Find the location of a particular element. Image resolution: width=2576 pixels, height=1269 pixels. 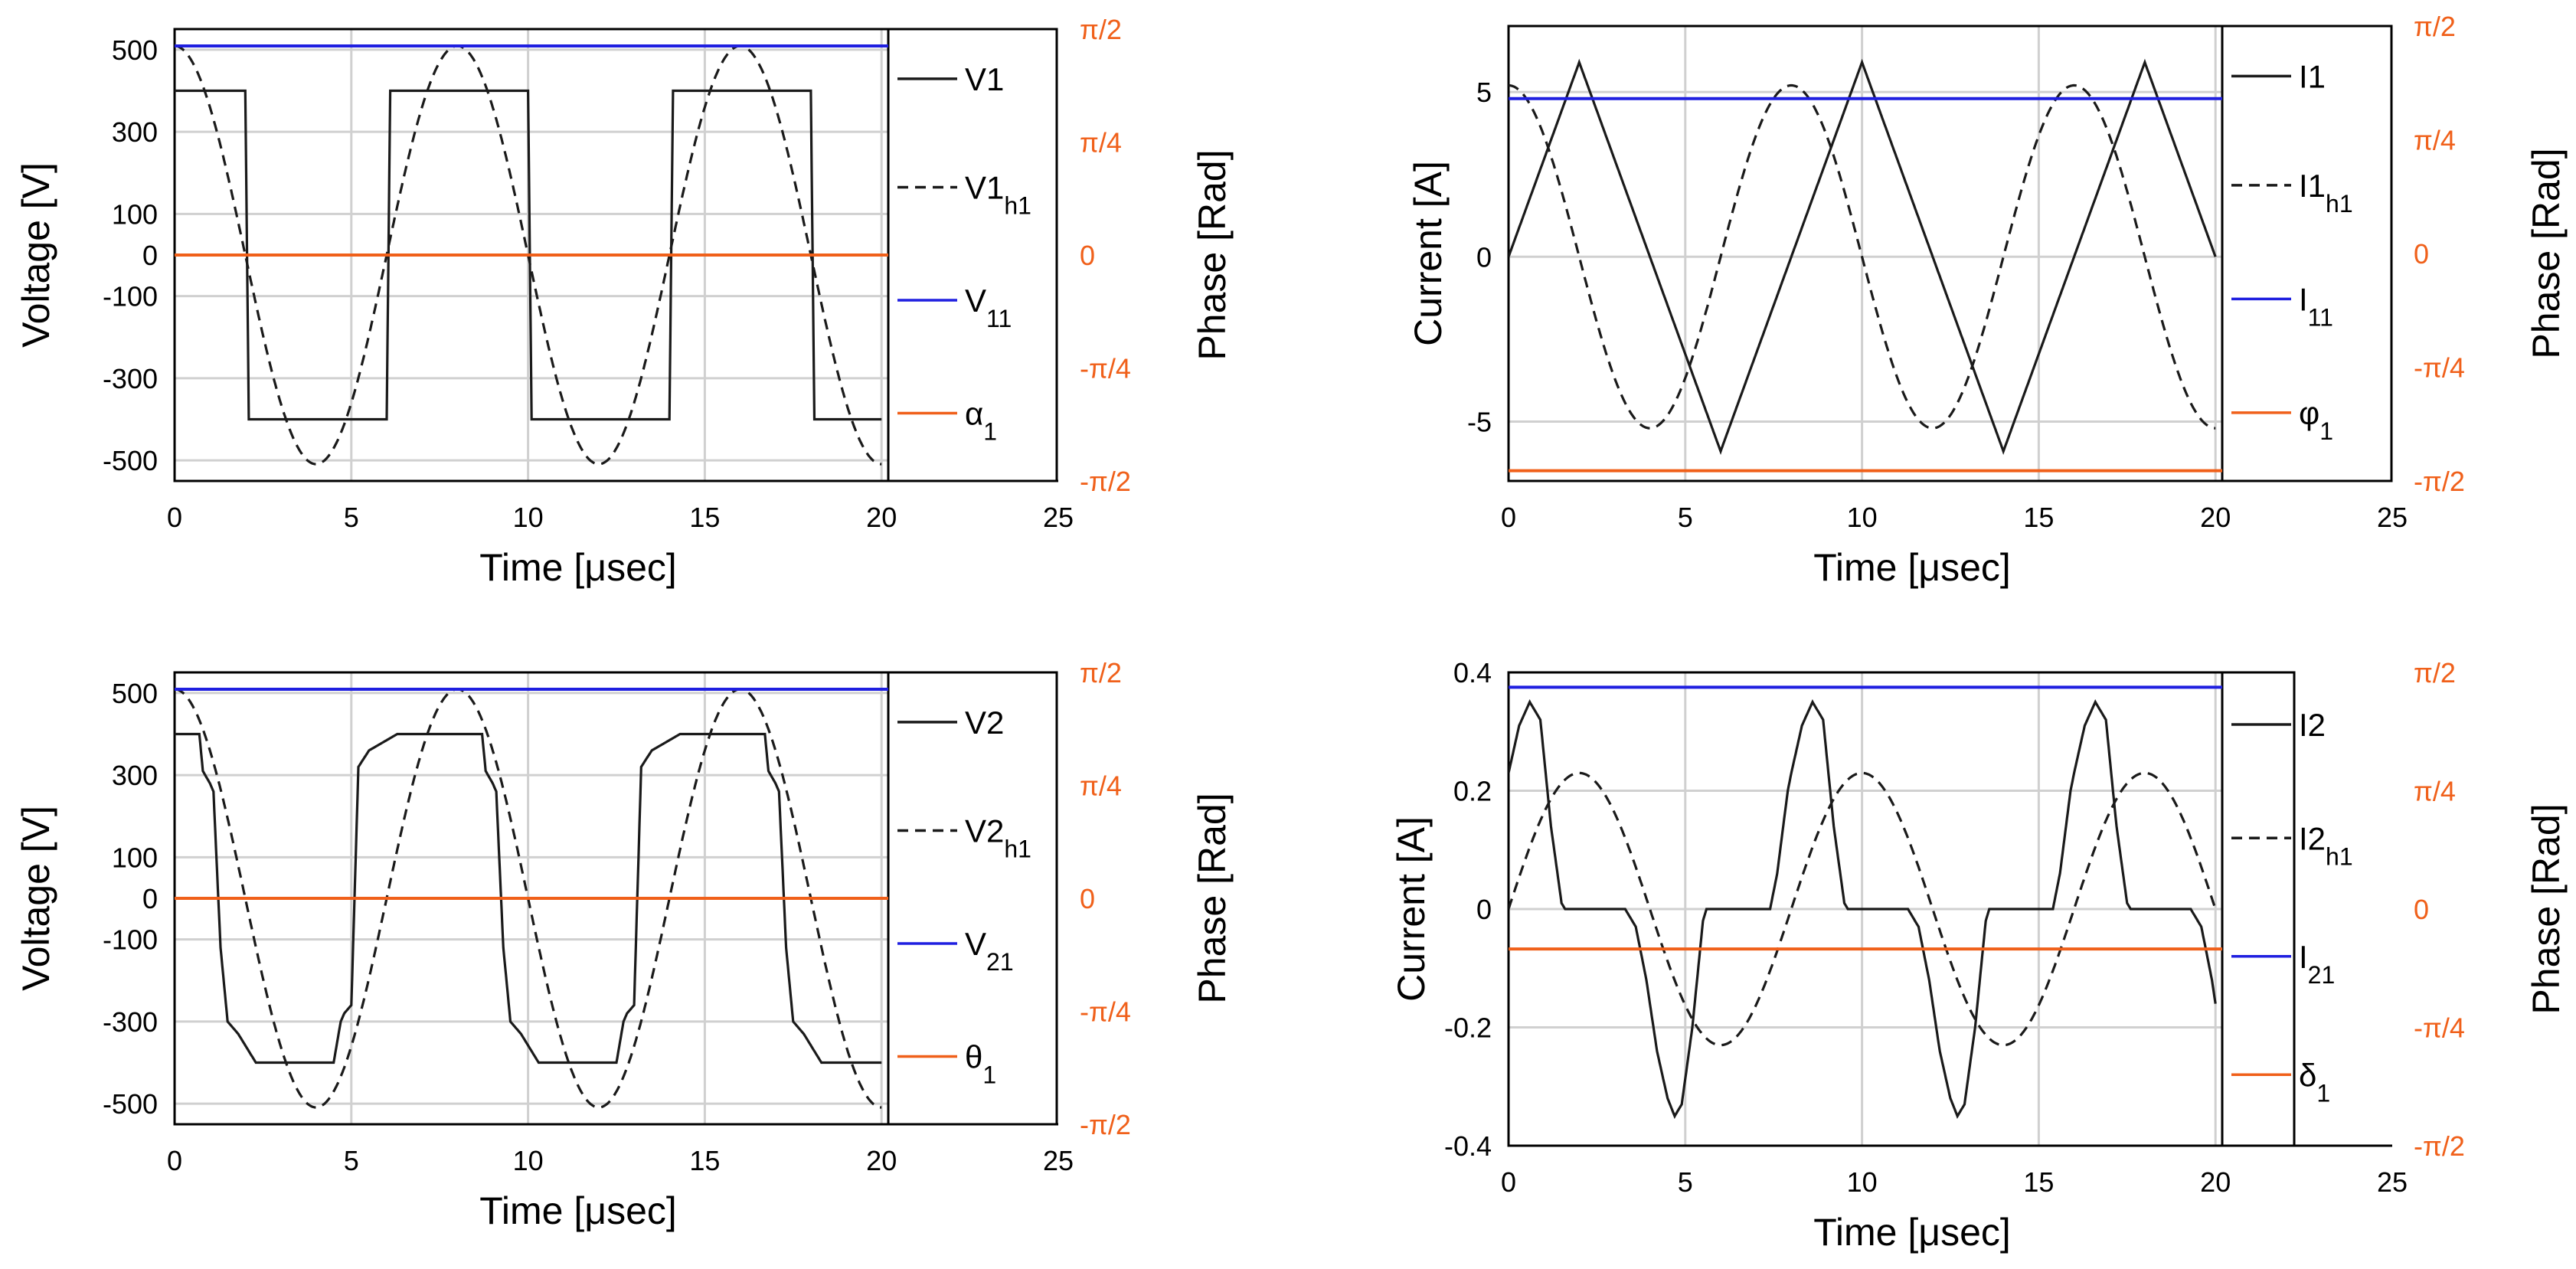

plot-area-frame is located at coordinates (1865, 254).